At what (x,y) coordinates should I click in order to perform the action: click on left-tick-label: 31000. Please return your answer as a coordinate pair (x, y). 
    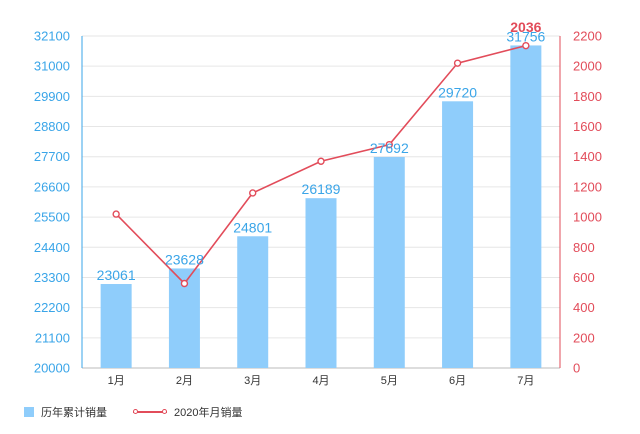
    Looking at the image, I should click on (52, 66).